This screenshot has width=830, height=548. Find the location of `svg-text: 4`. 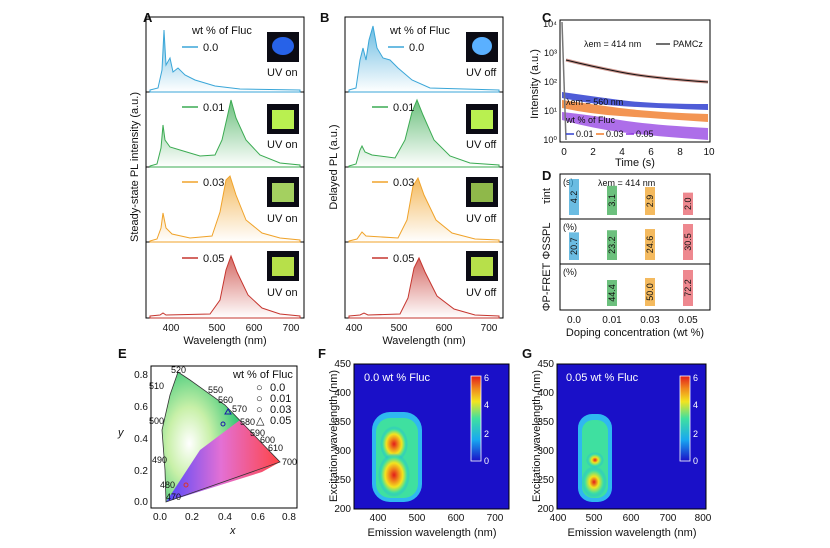

svg-text: 4 is located at coordinates (486, 405).